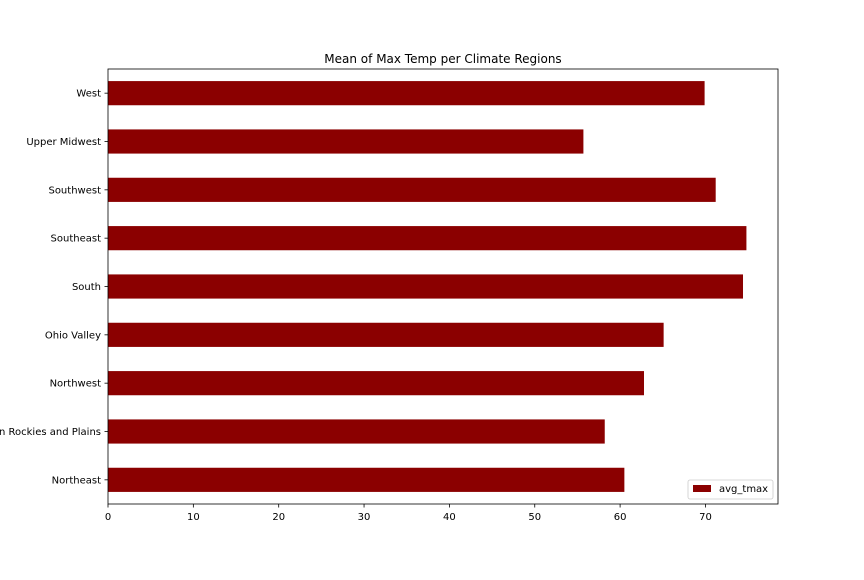 The width and height of the screenshot is (864, 580). Describe the element at coordinates (366, 479) in the screenshot. I see `bar-northeast` at that location.